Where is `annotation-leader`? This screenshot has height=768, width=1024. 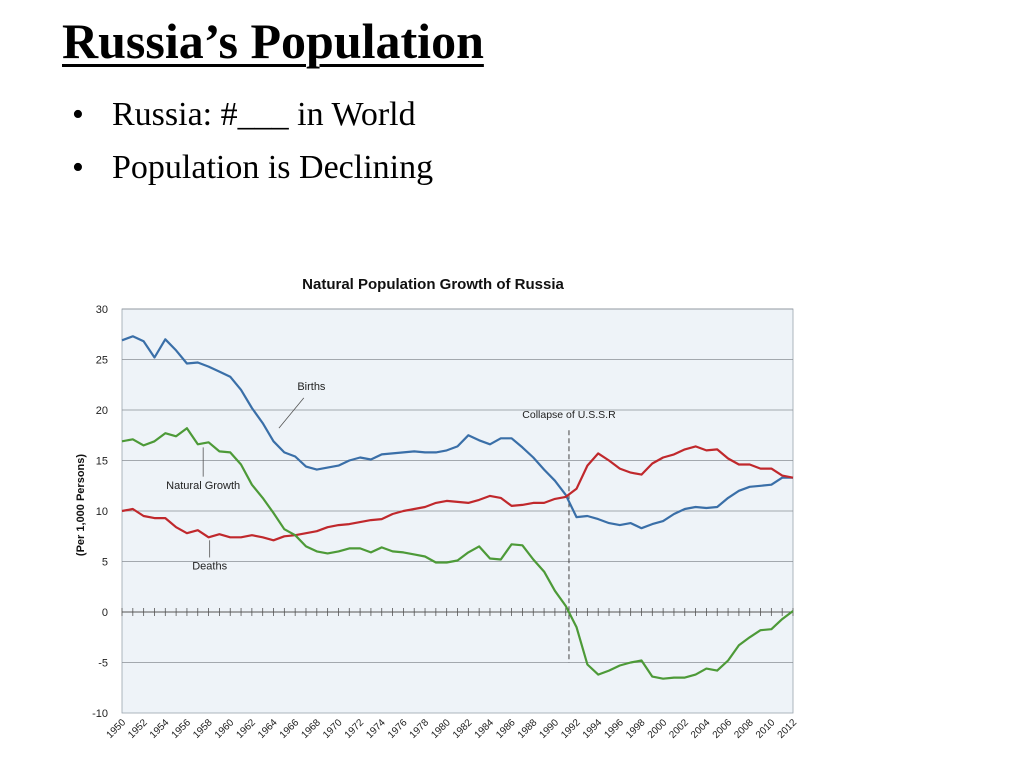 annotation-leader is located at coordinates (291, 413).